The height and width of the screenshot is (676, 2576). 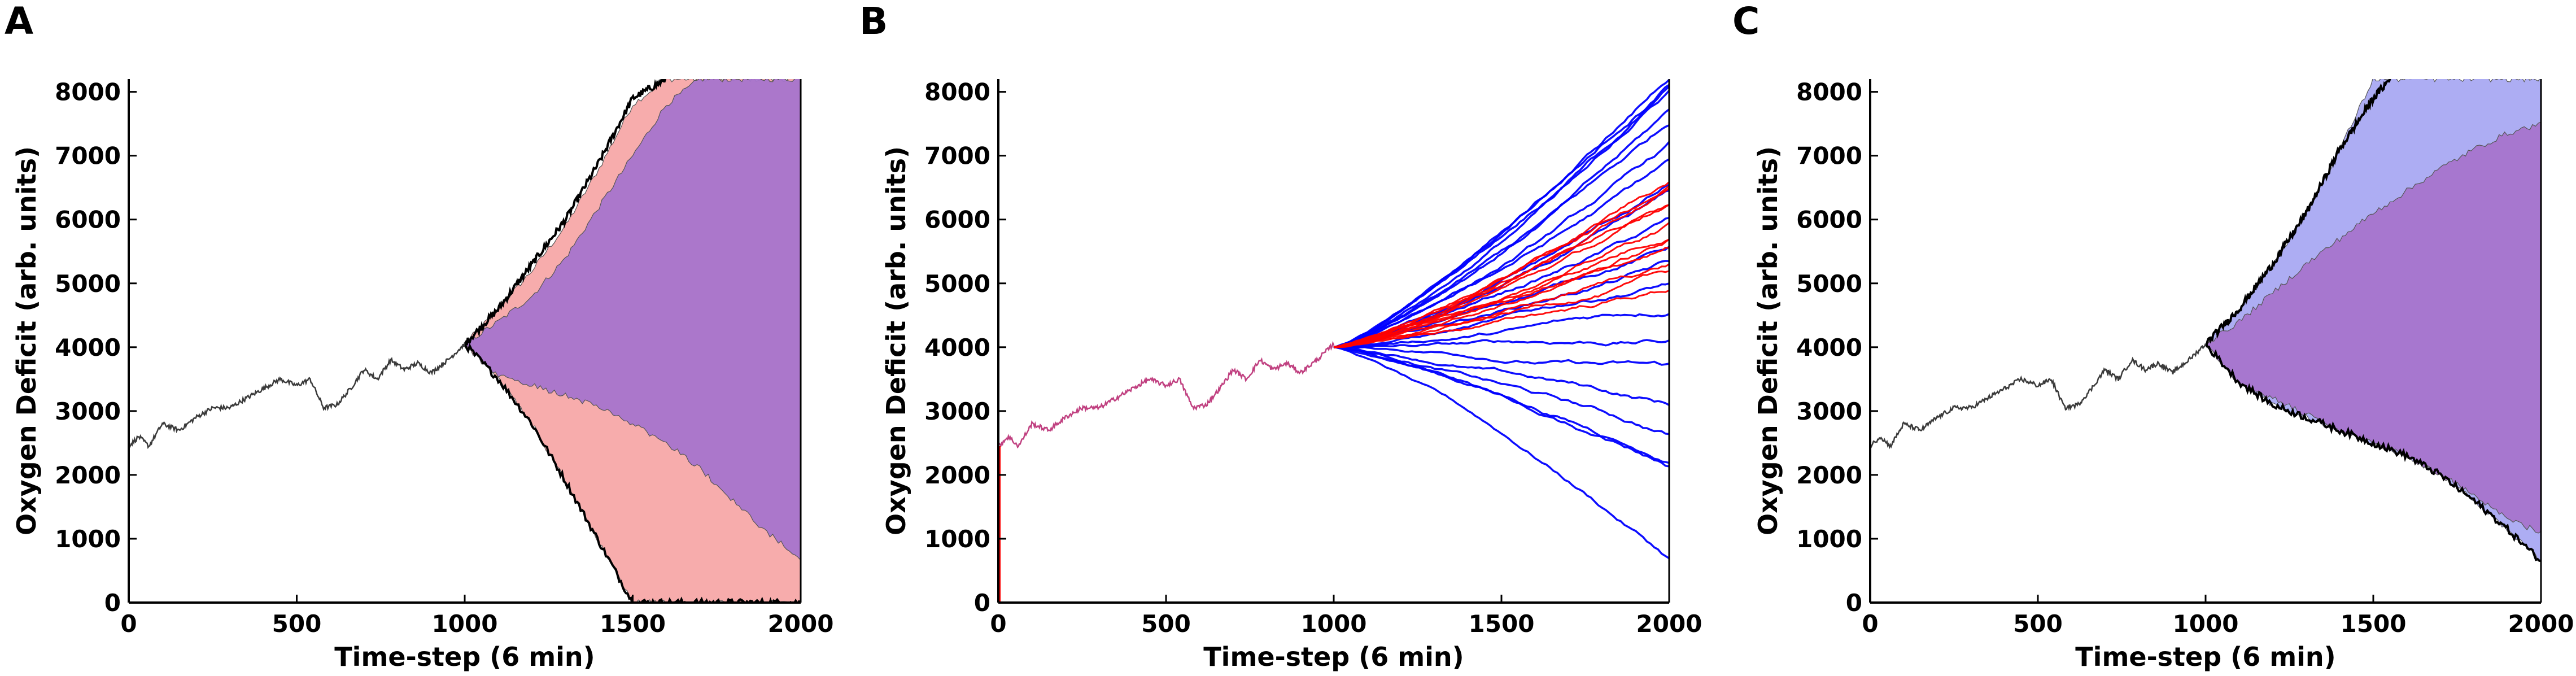 What do you see at coordinates (88, 284) in the screenshot?
I see `y-tick-label-a-5: 5000` at bounding box center [88, 284].